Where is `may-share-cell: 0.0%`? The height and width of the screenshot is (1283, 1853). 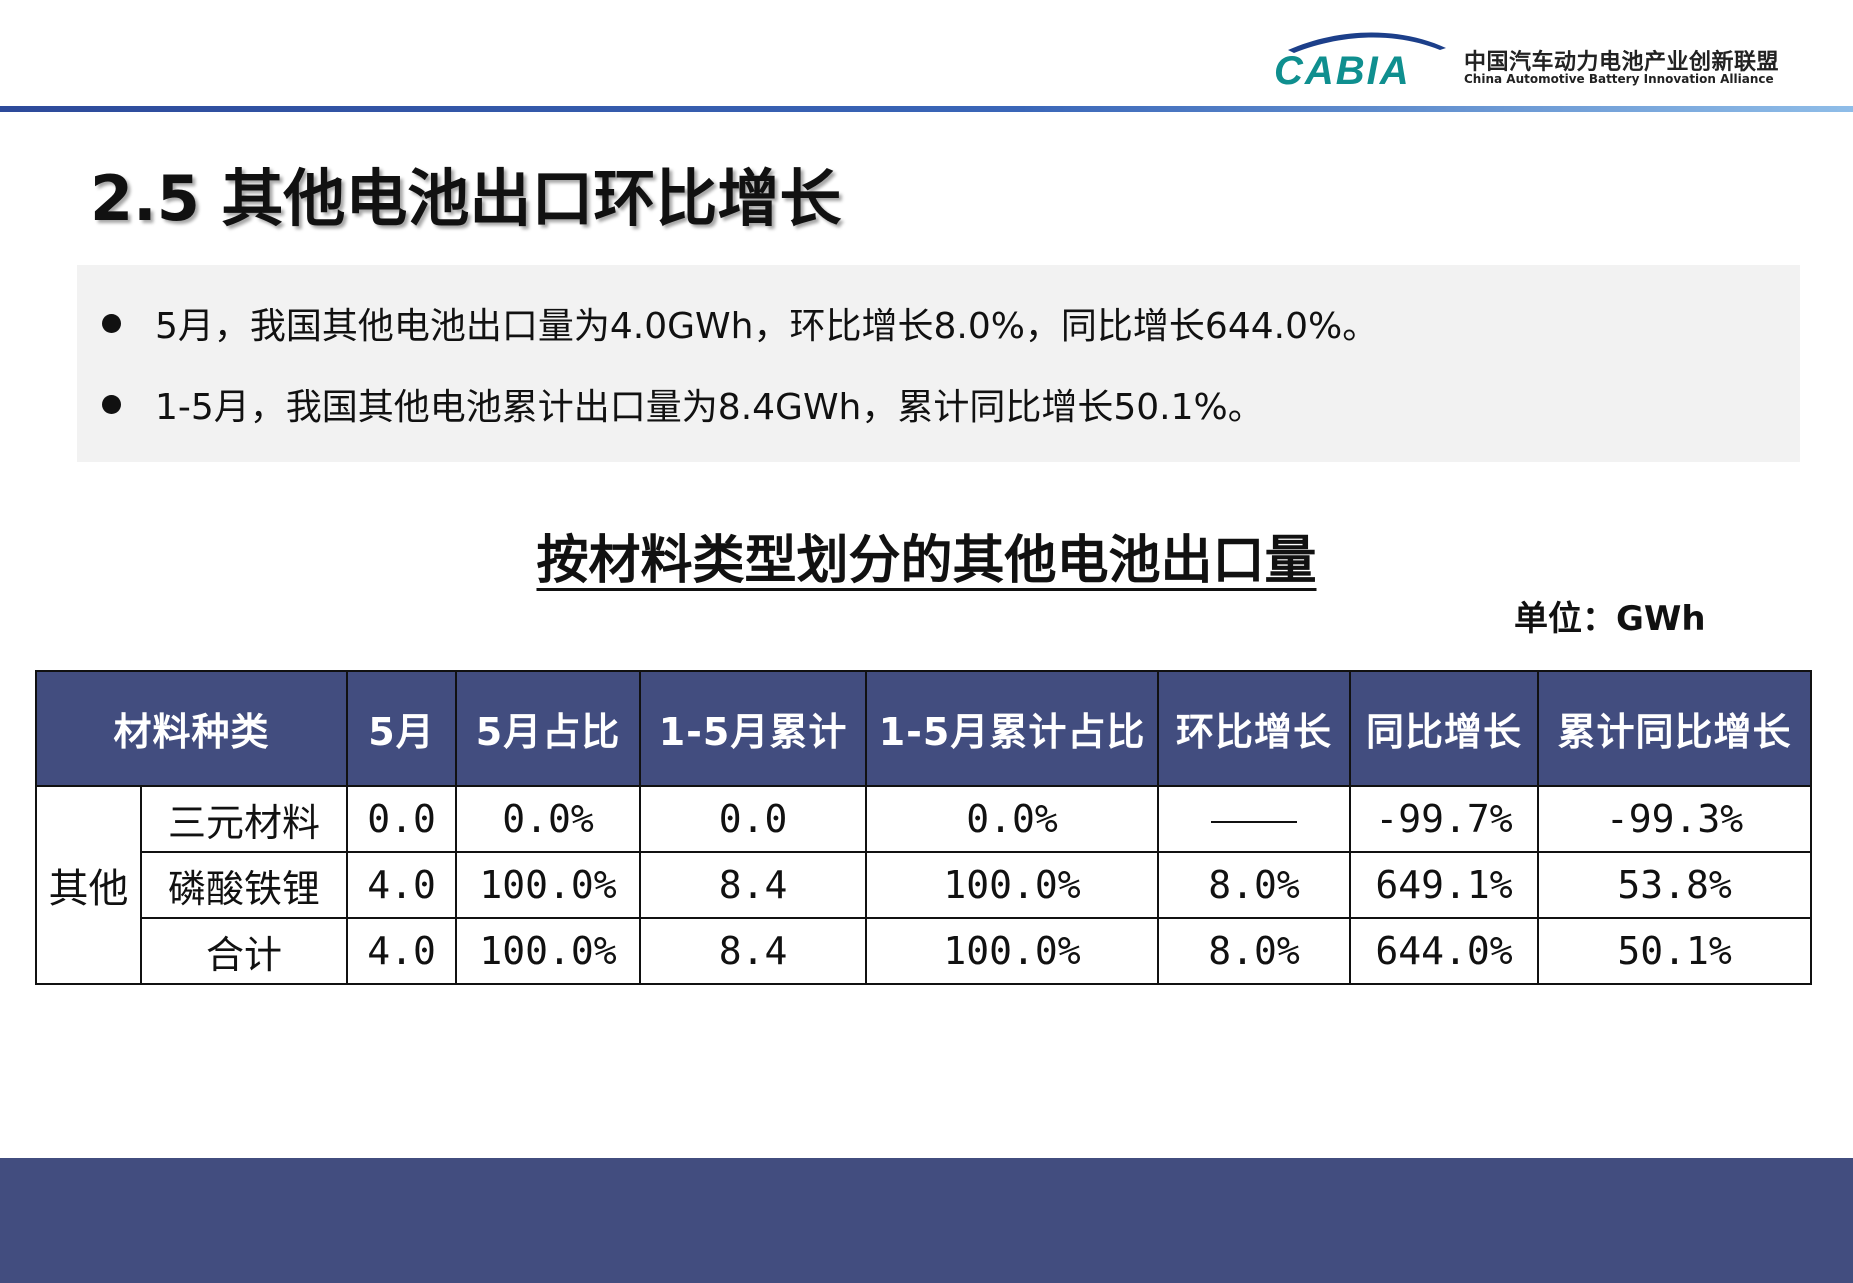 may-share-cell: 0.0% is located at coordinates (548, 819).